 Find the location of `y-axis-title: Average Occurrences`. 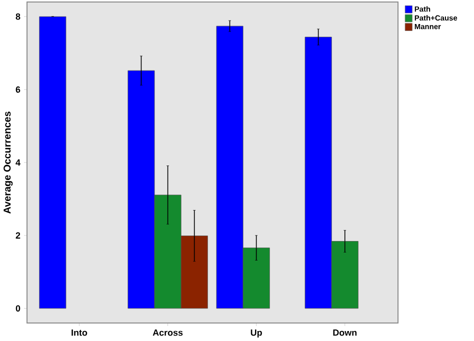

y-axis-title: Average Occurrences is located at coordinates (8, 163).